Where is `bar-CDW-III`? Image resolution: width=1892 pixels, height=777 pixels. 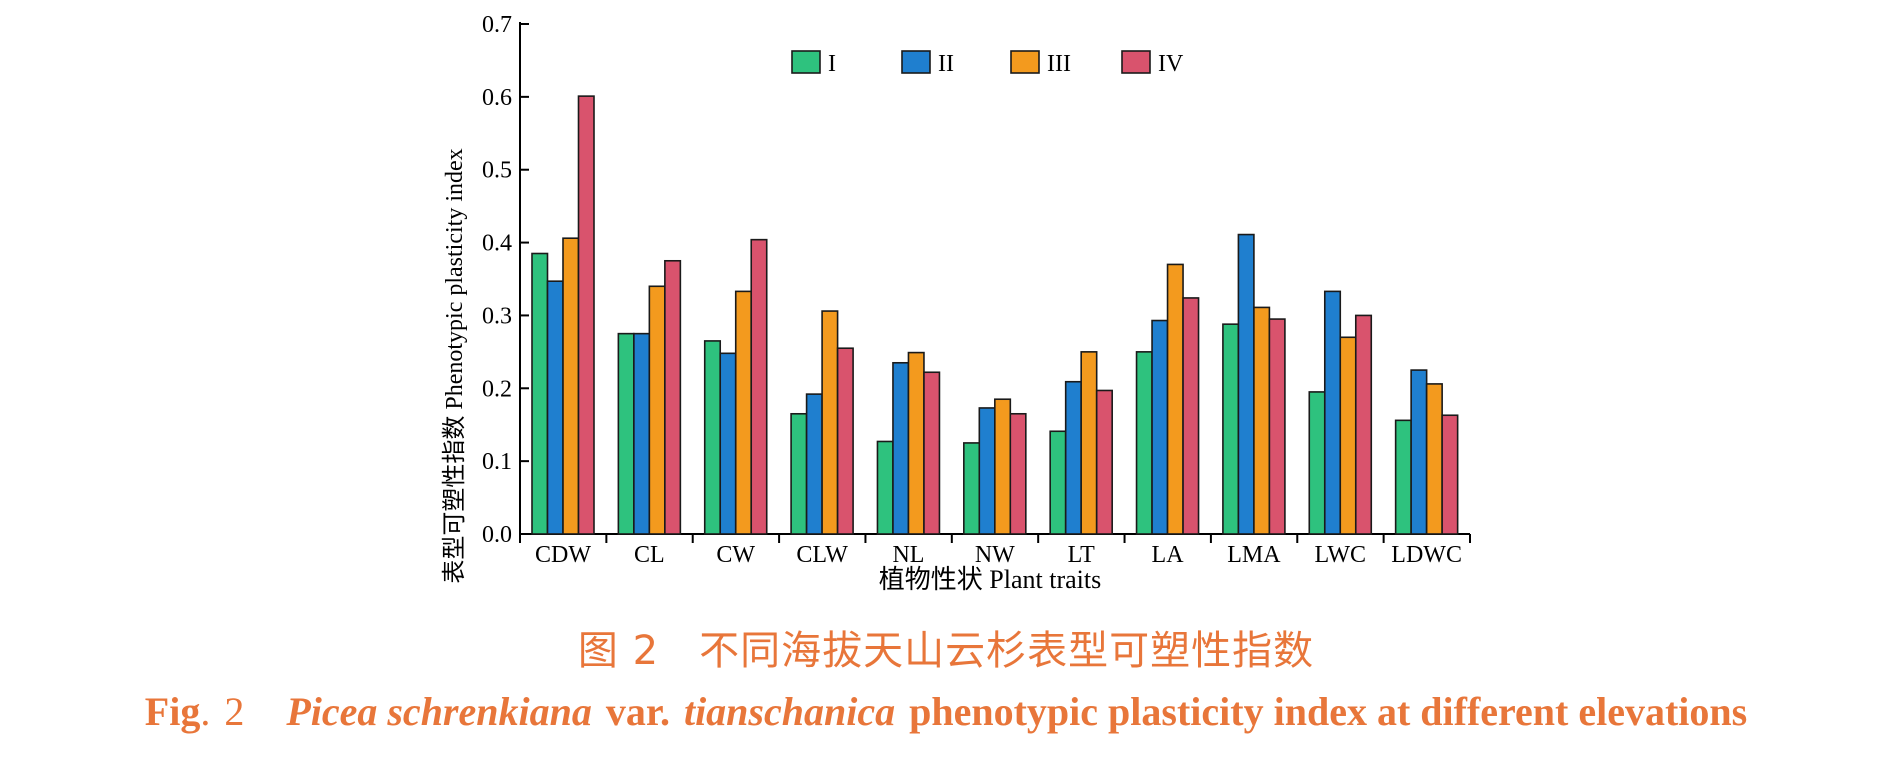
bar-CDW-III is located at coordinates (571, 386).